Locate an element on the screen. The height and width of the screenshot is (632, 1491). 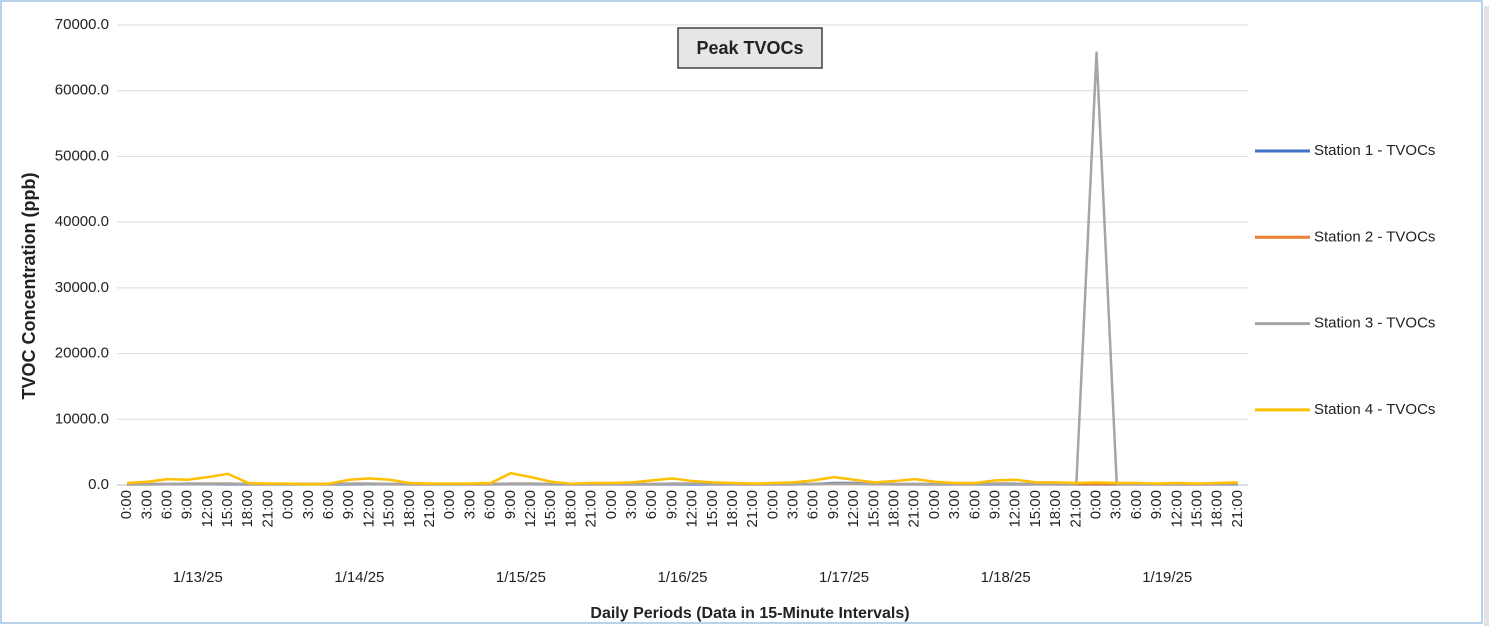
y-tick-label: 40000.0 is located at coordinates (82, 221).